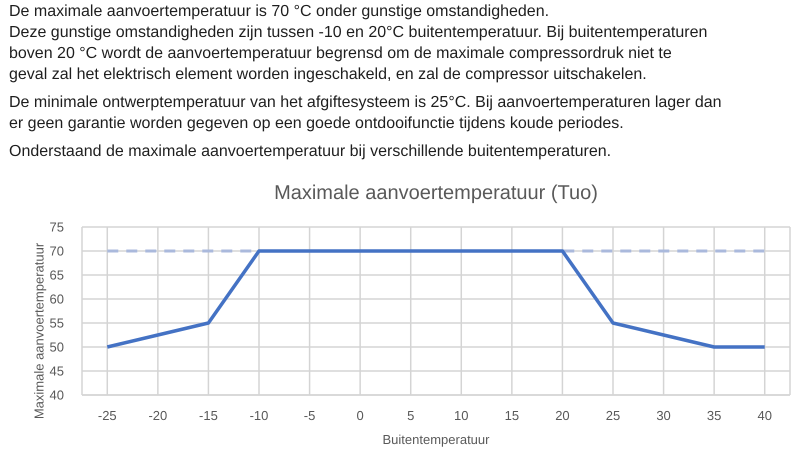 The width and height of the screenshot is (800, 456). I want to click on x-tick-label: 20, so click(562, 416).